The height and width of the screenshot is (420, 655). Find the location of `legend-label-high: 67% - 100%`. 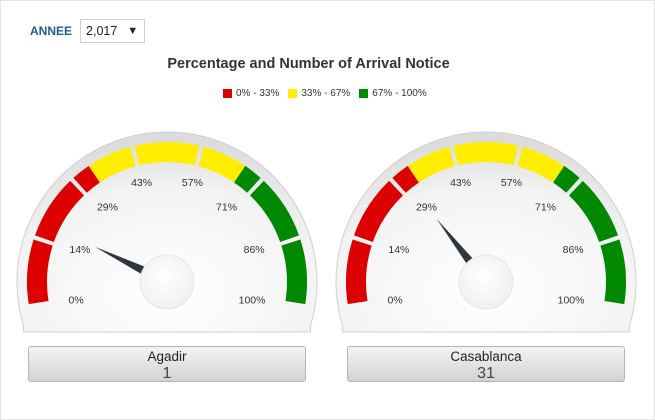

legend-label-high: 67% - 100% is located at coordinates (399, 93).